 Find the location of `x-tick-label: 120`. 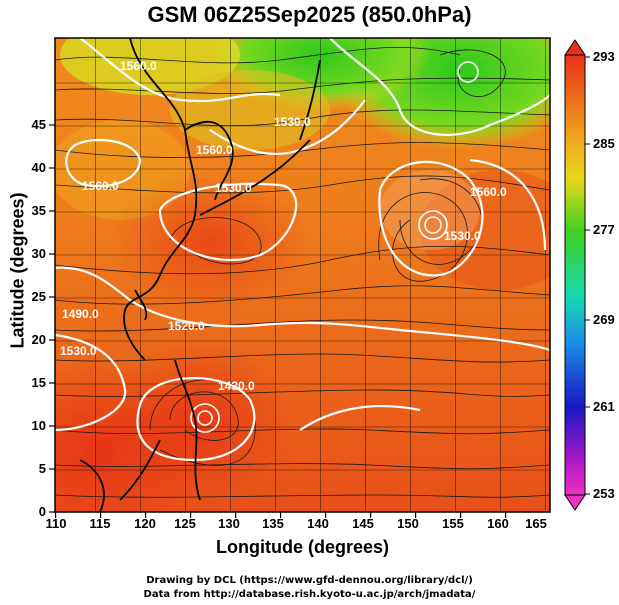

x-tick-label: 120 is located at coordinates (145, 523).